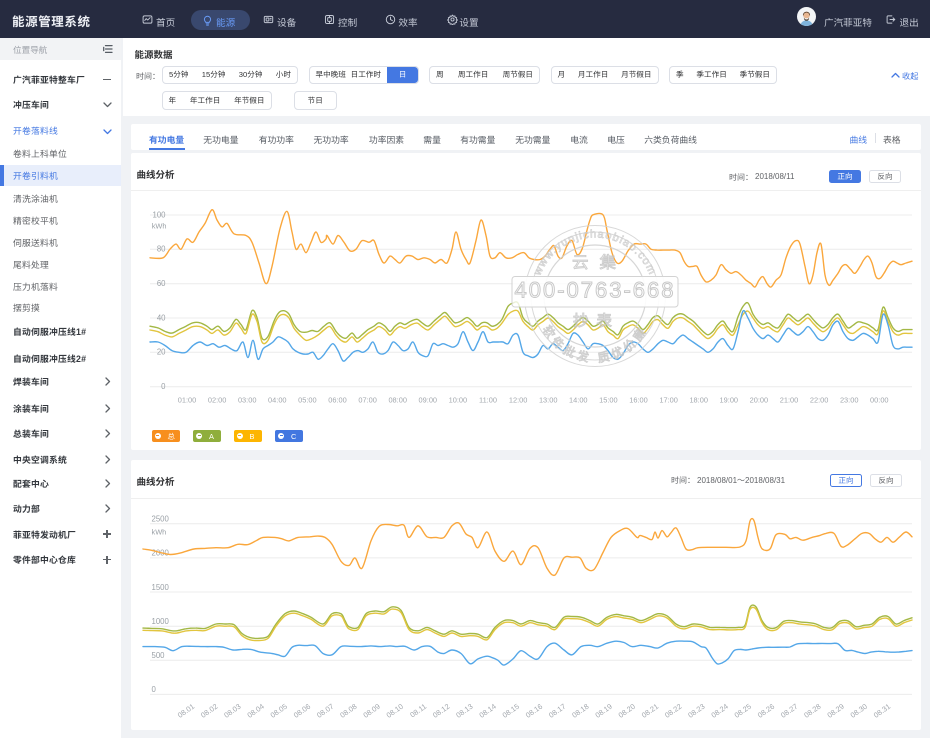 This screenshot has height=738, width=930. I want to click on svg-text: 08.02, so click(209, 711).